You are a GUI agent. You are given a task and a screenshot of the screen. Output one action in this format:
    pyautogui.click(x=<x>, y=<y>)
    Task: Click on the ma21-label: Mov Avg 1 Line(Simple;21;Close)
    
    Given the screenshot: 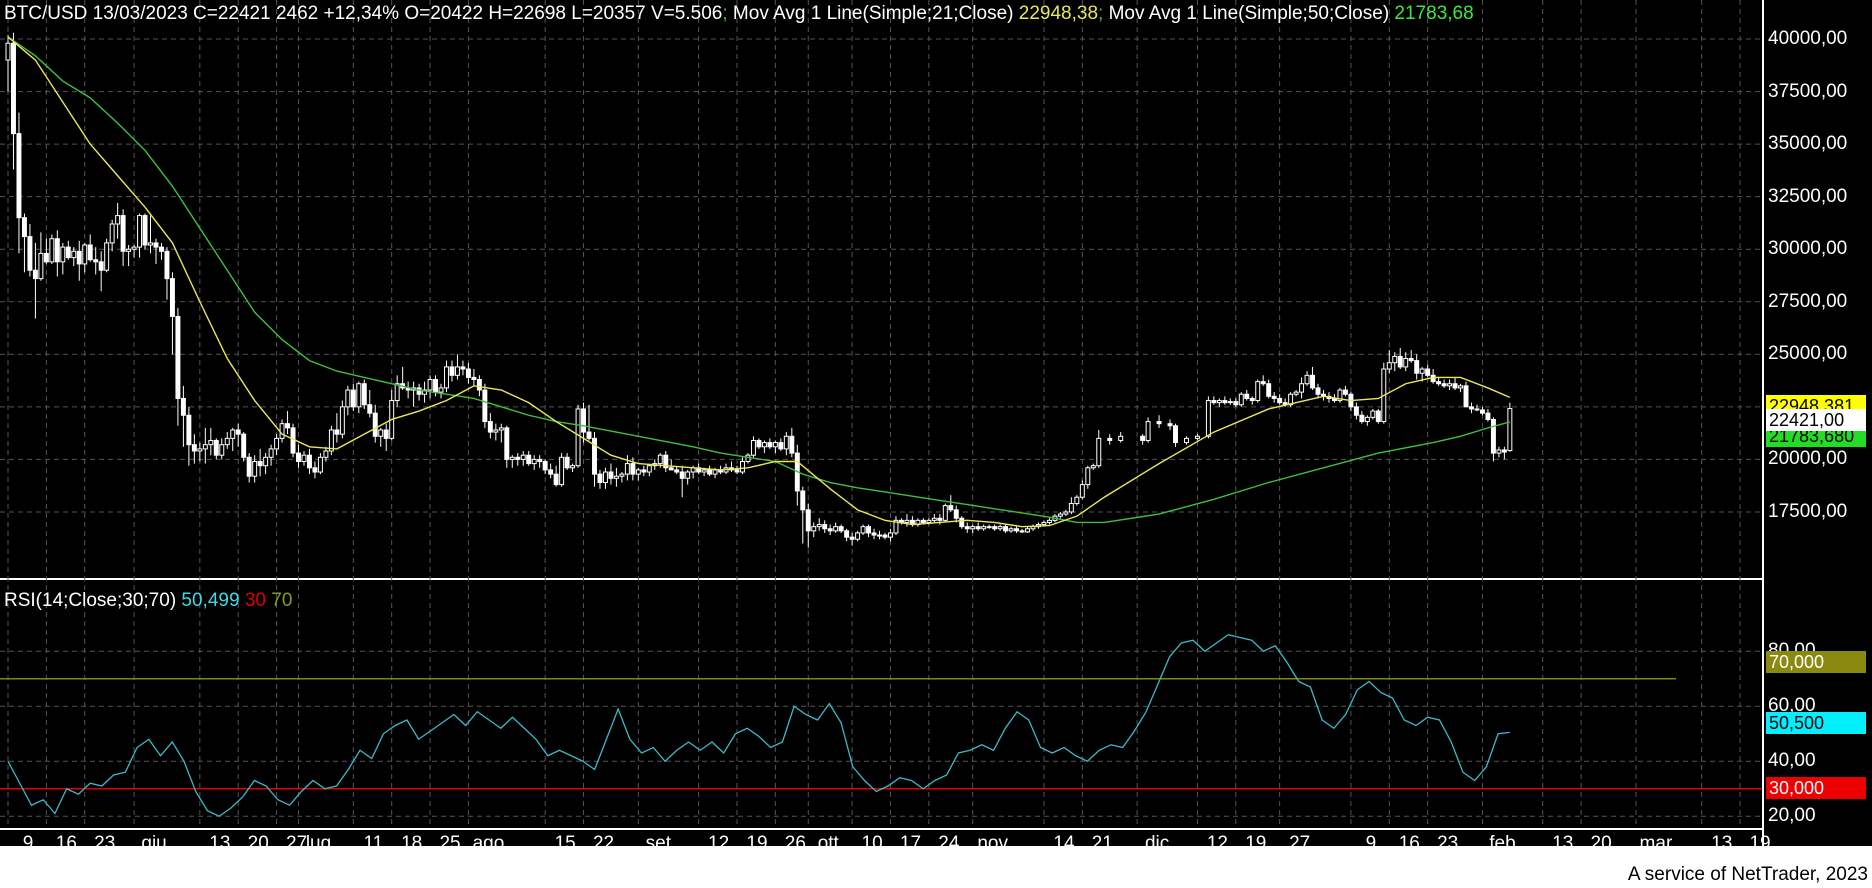 What is the action you would take?
    pyautogui.click(x=873, y=13)
    